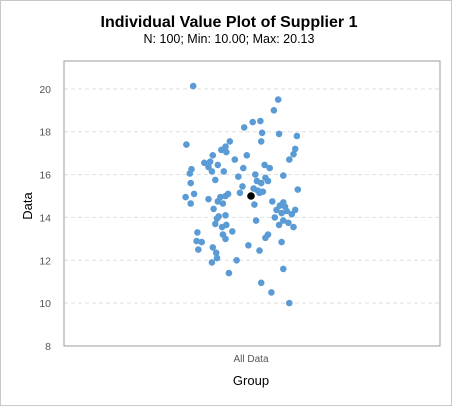 This screenshot has height=407, width=452. I want to click on chart-title: Individual Value Plot of Supplier 1, so click(229, 22).